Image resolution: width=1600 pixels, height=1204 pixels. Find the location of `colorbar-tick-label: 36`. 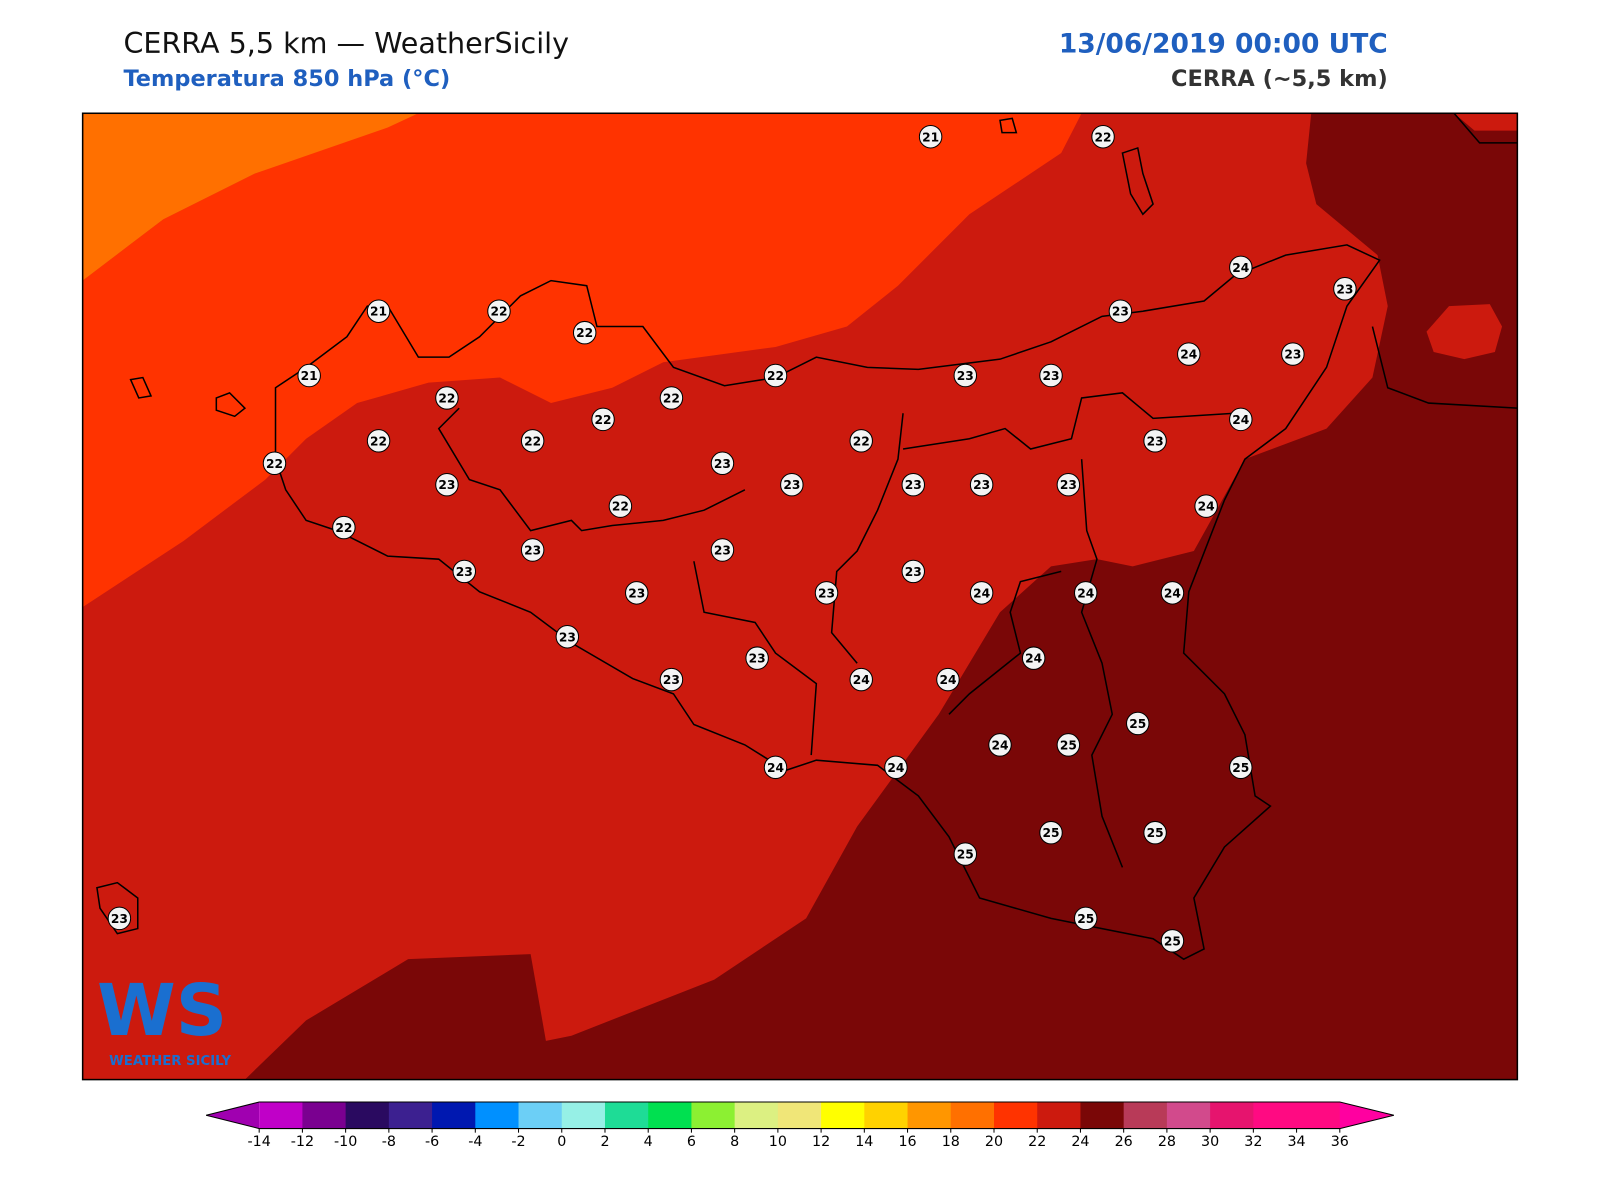

colorbar-tick-label: 36 is located at coordinates (1340, 1142).